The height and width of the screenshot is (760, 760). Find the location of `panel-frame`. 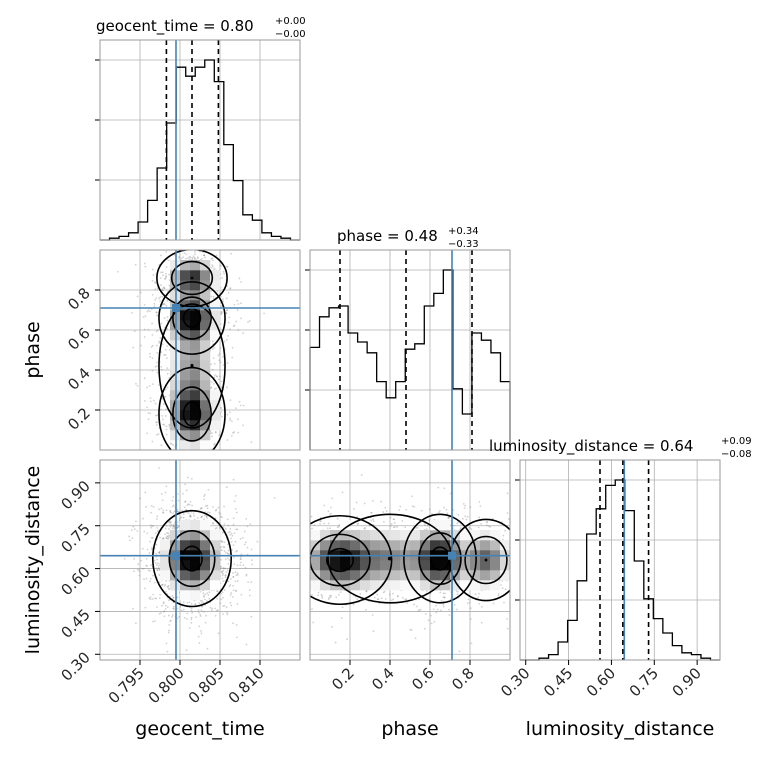

panel-frame is located at coordinates (410, 350).